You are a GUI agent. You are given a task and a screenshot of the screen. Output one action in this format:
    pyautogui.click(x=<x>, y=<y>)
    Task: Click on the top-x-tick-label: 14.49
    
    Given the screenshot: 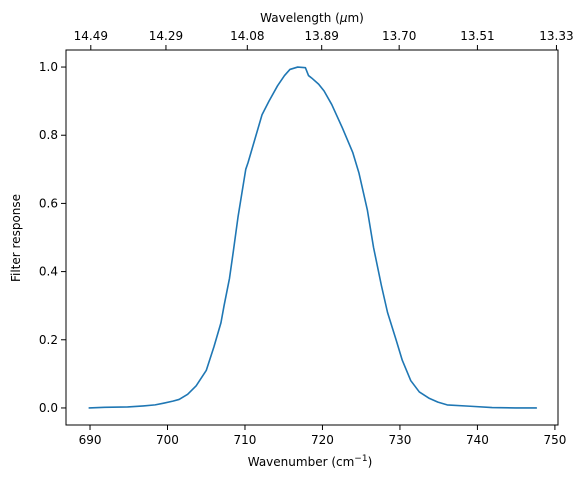 What is the action you would take?
    pyautogui.click(x=91, y=36)
    